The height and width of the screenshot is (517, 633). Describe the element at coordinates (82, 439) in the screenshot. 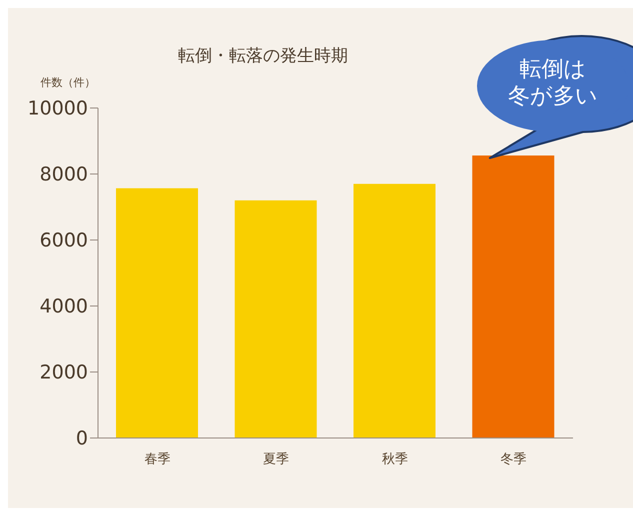

I see `y-tick-label: 0` at that location.